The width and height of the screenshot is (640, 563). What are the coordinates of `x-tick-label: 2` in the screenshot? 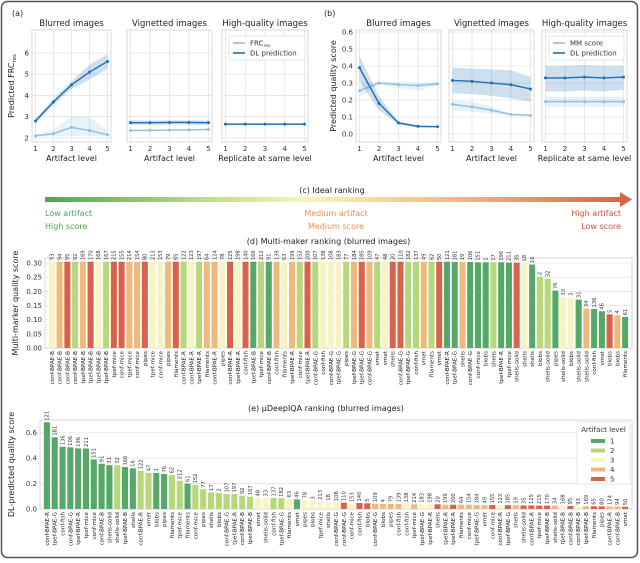 It's located at (565, 149).